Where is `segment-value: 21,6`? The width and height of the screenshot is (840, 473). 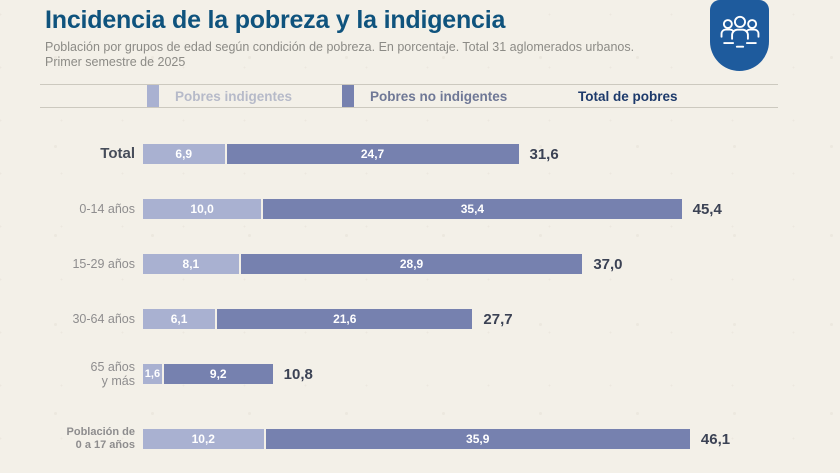 segment-value: 21,6 is located at coordinates (345, 319).